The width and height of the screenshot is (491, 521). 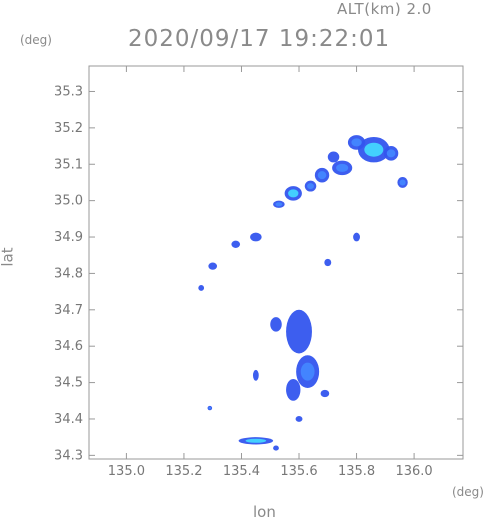 I want to click on y-tick-label: 34.8, so click(x=68, y=273).